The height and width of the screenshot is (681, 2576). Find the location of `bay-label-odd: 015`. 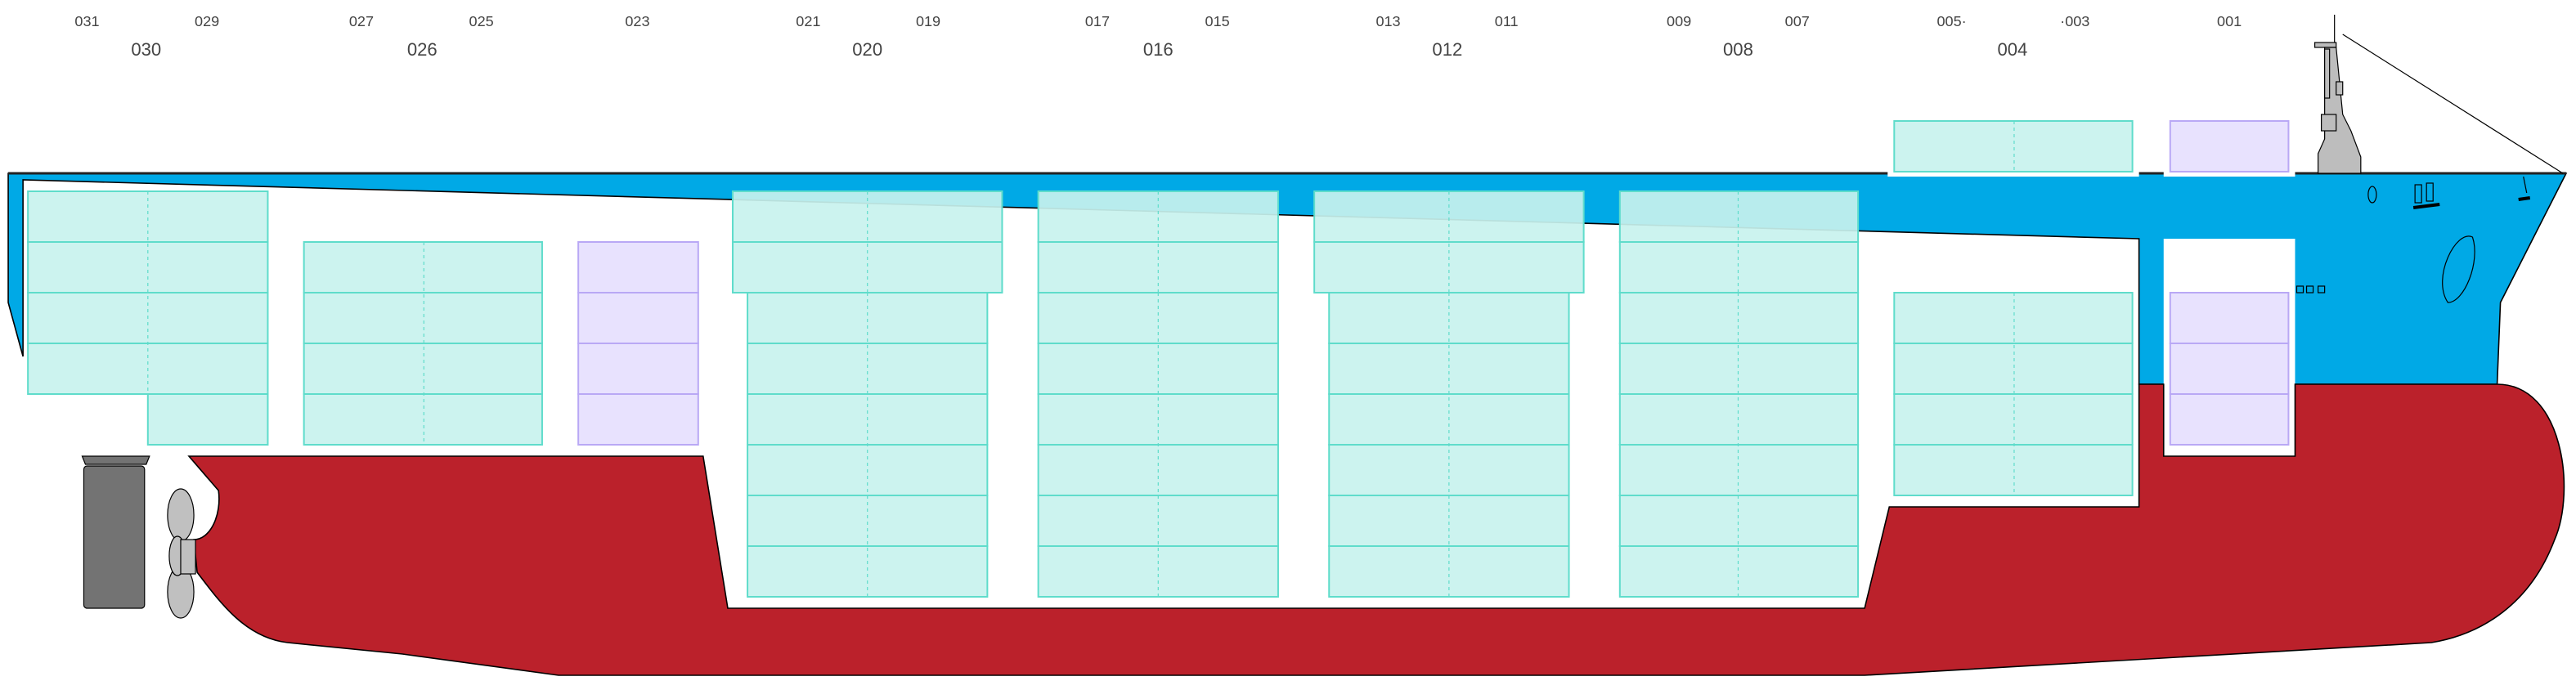

bay-label-odd: 015 is located at coordinates (1217, 21).